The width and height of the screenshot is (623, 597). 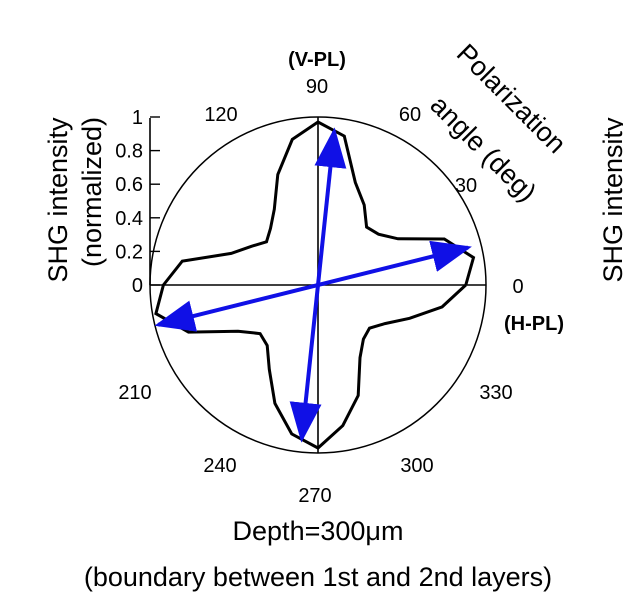 What do you see at coordinates (92, 192) in the screenshot?
I see `radial-axis-title-line2: (normalized)` at bounding box center [92, 192].